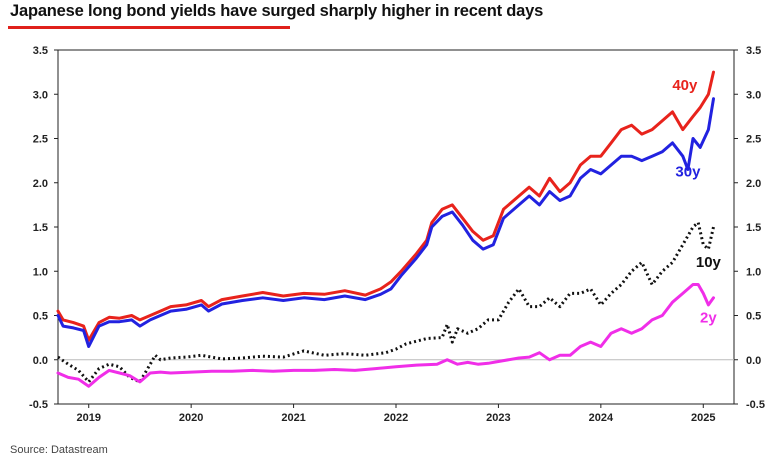  I want to click on y-tick-label-right: 1.0, so click(753, 272).